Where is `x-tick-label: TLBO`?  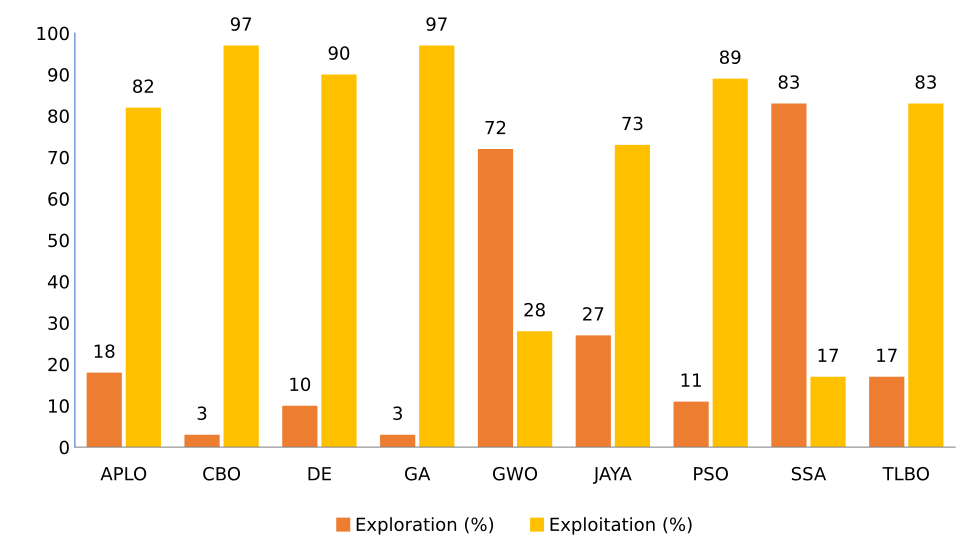
x-tick-label: TLBO is located at coordinates (905, 473).